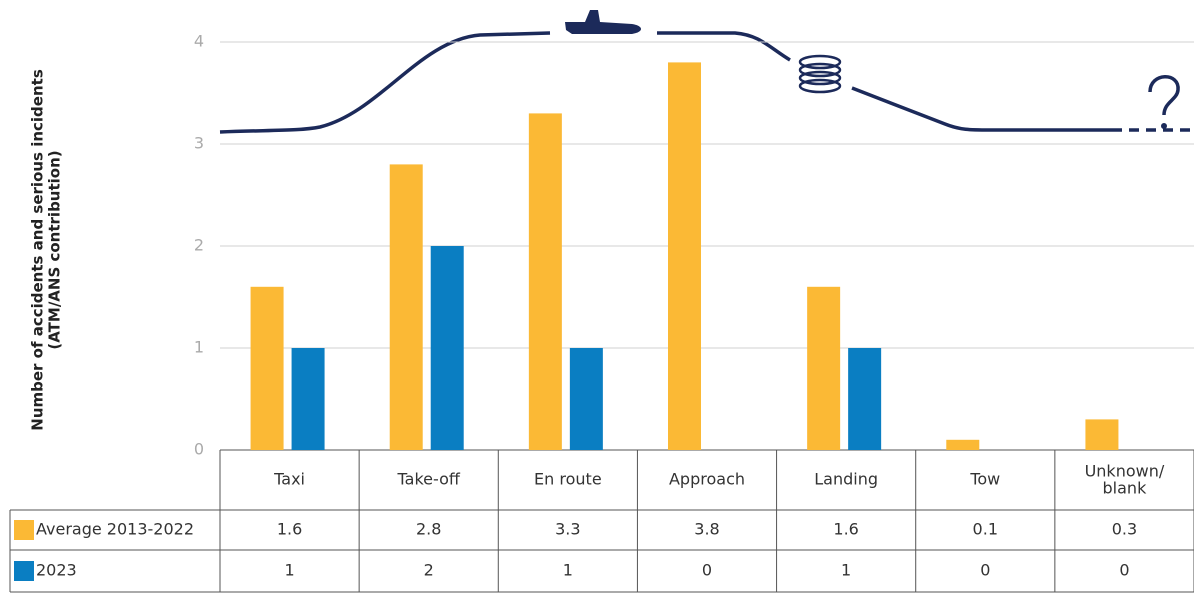 The image size is (1194, 594). What do you see at coordinates (428, 529) in the screenshot?
I see `table-value: 2.8` at bounding box center [428, 529].